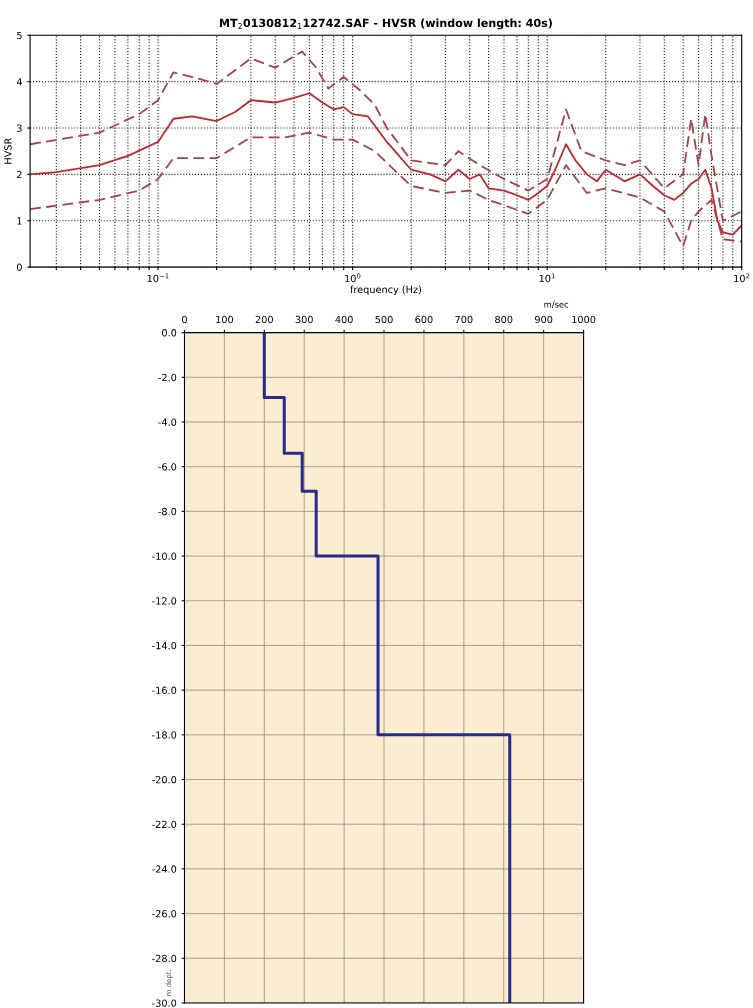 Image resolution: width=753 pixels, height=1008 pixels. What do you see at coordinates (504, 319) in the screenshot?
I see `x-tick-label: 800` at bounding box center [504, 319].